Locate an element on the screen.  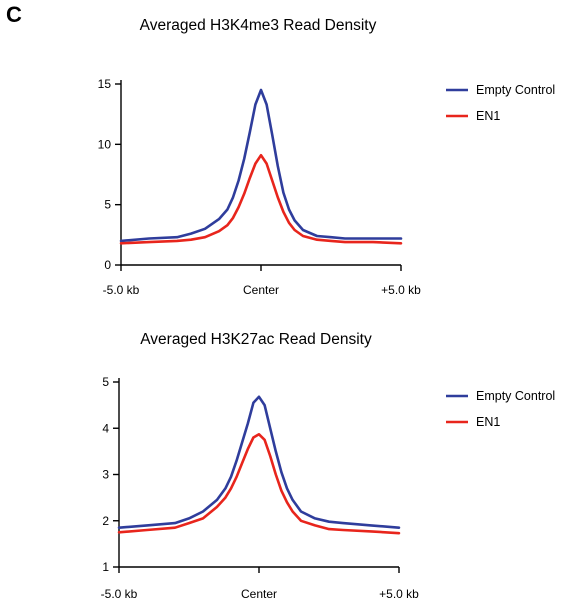
y-tick-label: 15 is located at coordinates (105, 84).